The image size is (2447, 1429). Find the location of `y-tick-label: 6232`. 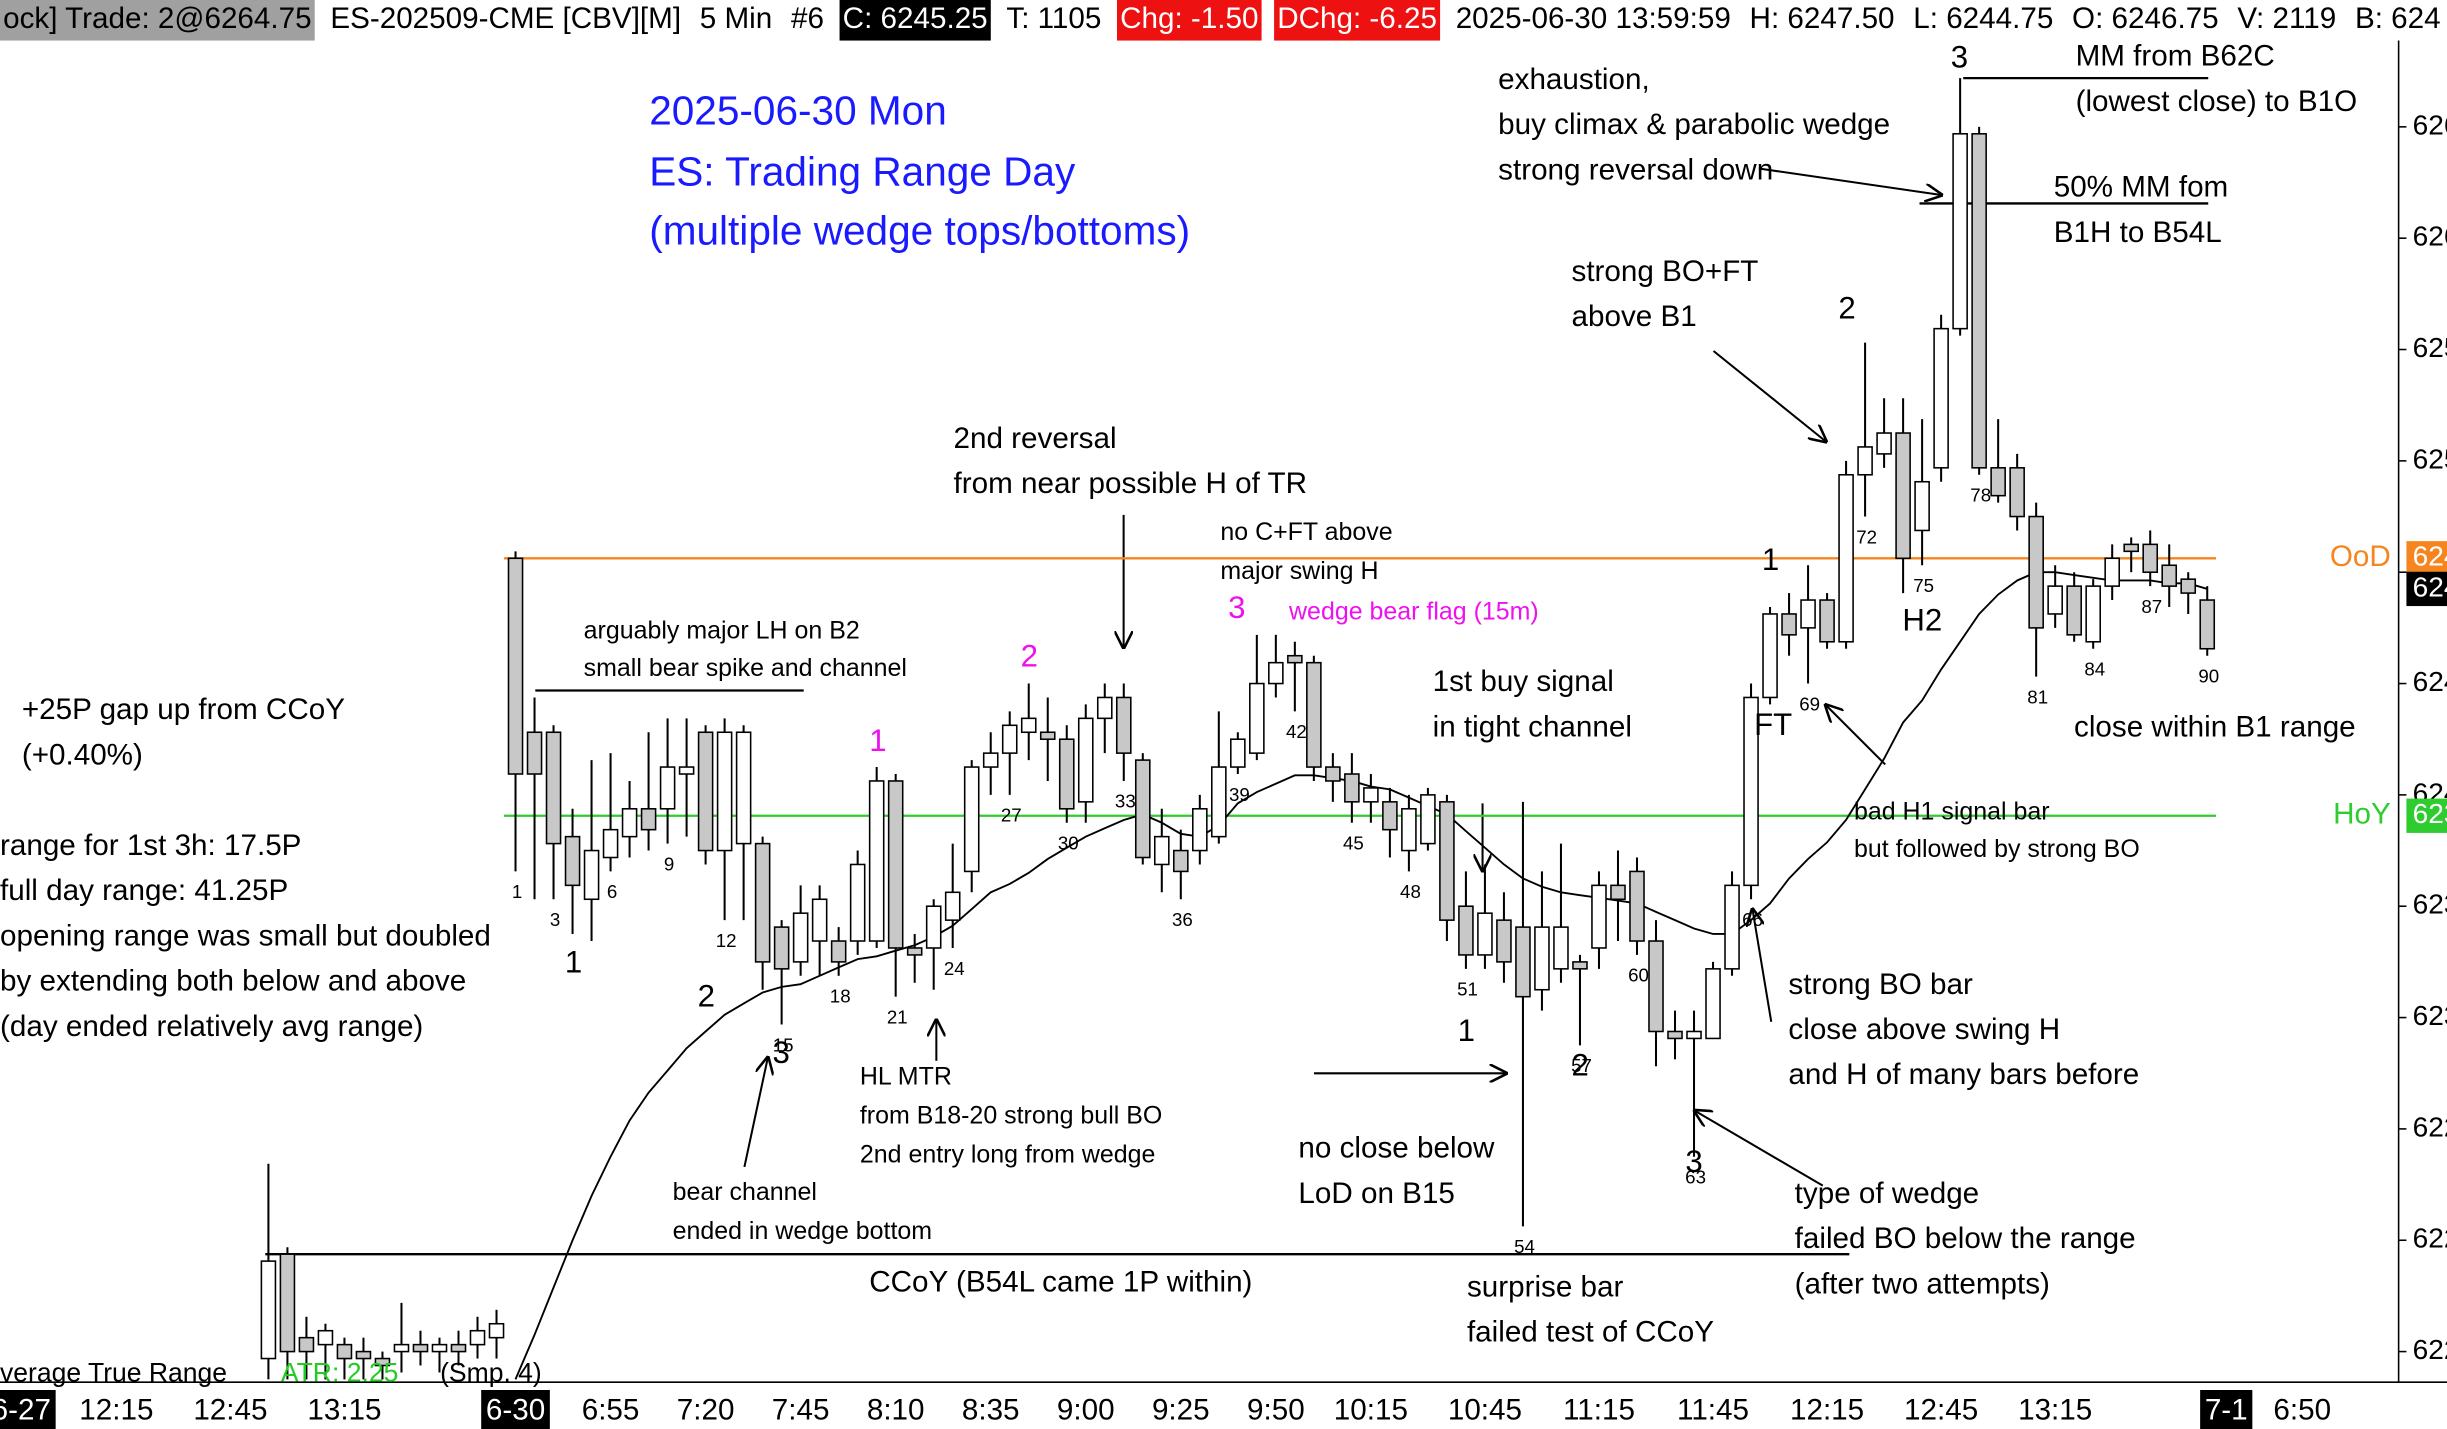

y-tick-label: 6232 is located at coordinates (2430, 1015).